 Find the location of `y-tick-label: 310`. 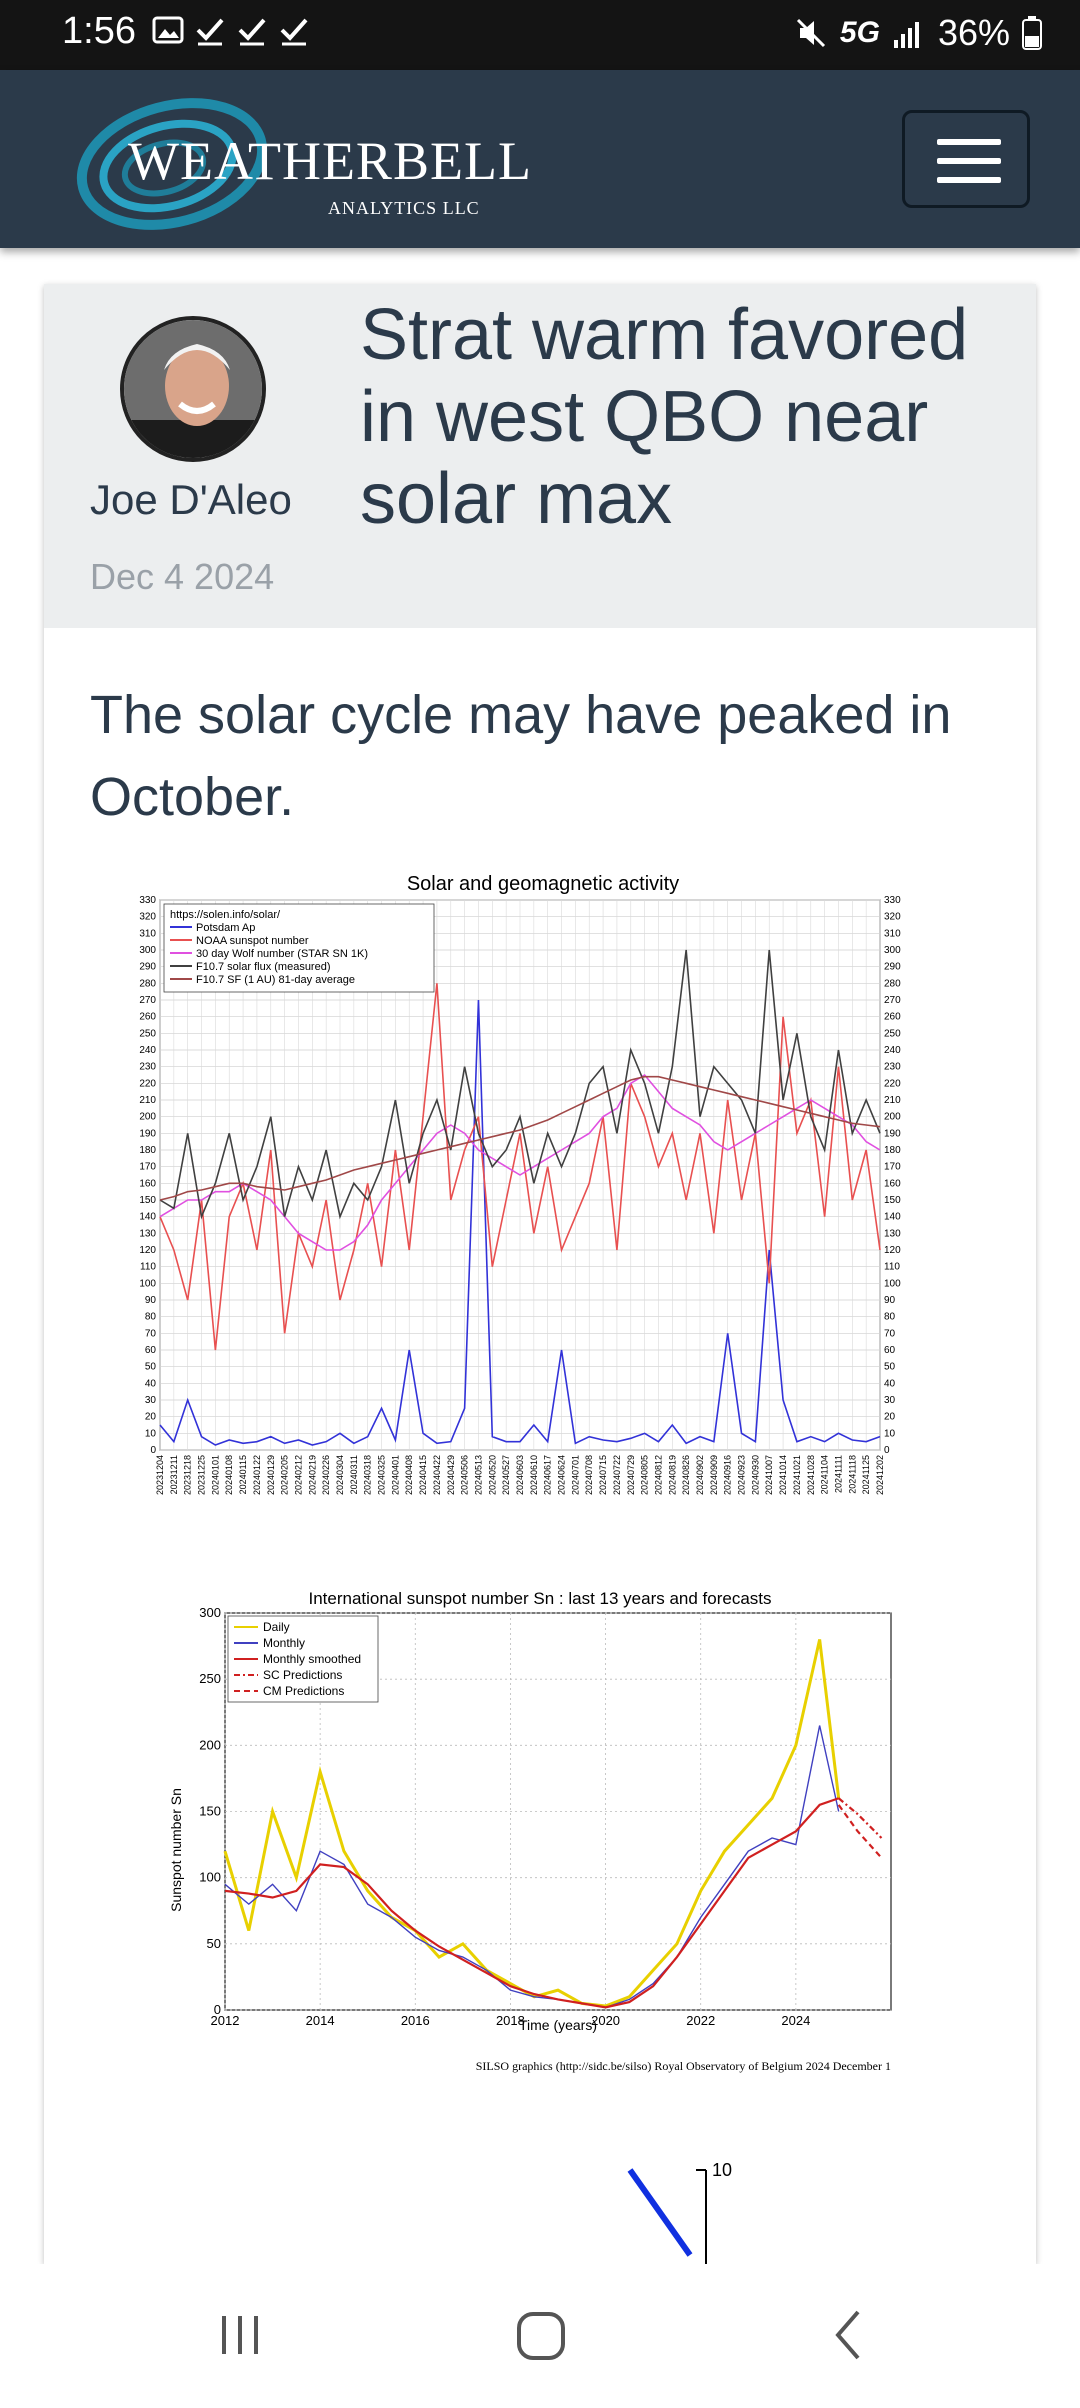

y-tick-label: 310 is located at coordinates (147, 933).